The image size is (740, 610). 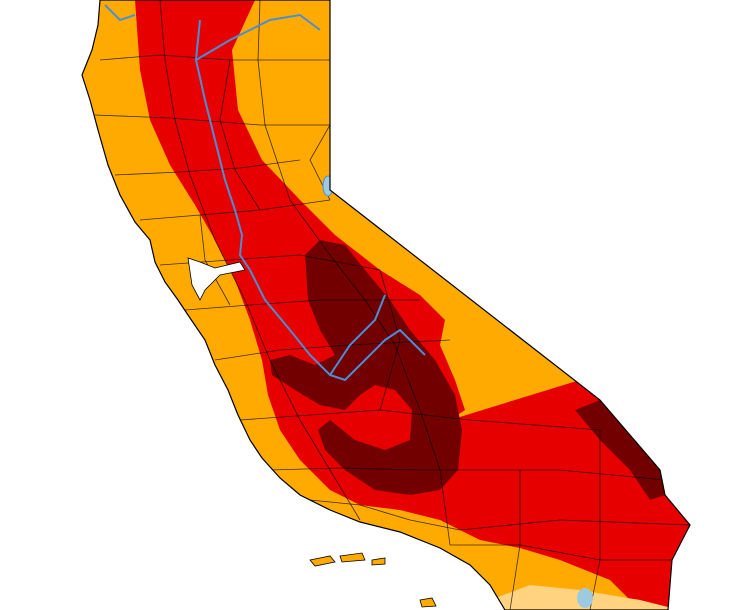 I want to click on san-joaquin-river, so click(x=337, y=325).